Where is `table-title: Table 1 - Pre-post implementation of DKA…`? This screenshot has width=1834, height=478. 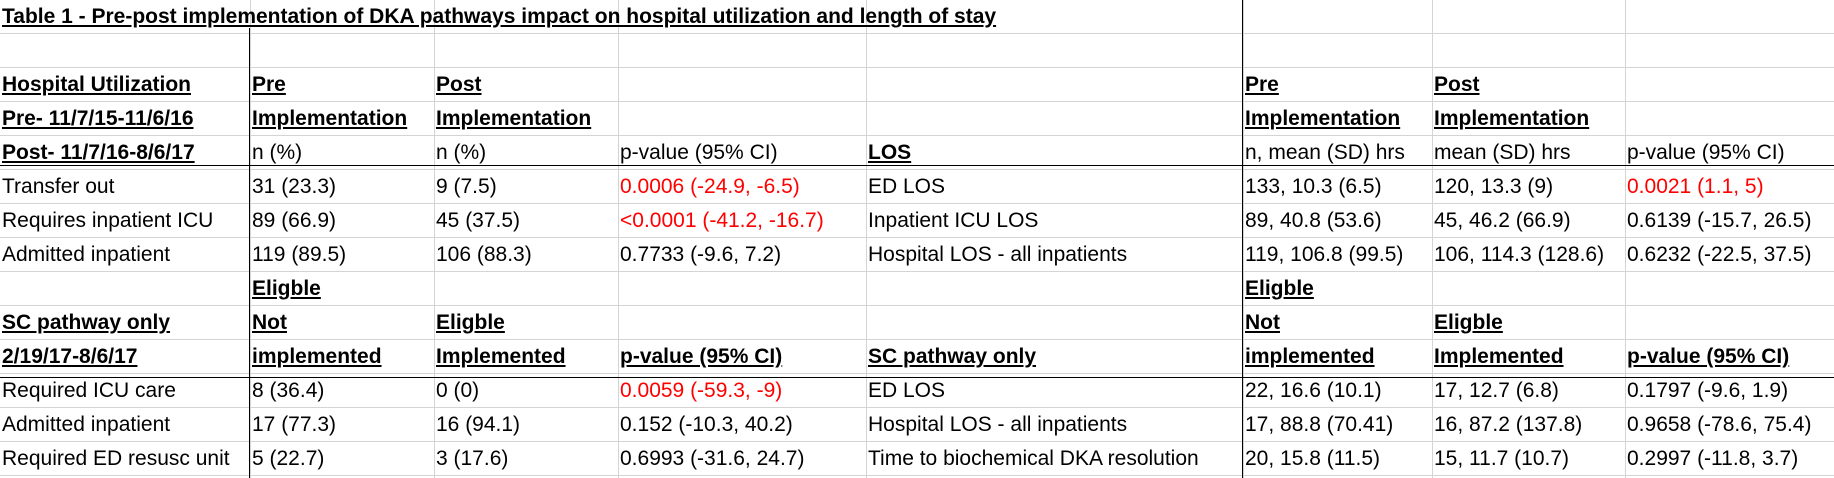 table-title: Table 1 - Pre-post implementation of DKA… is located at coordinates (499, 16).